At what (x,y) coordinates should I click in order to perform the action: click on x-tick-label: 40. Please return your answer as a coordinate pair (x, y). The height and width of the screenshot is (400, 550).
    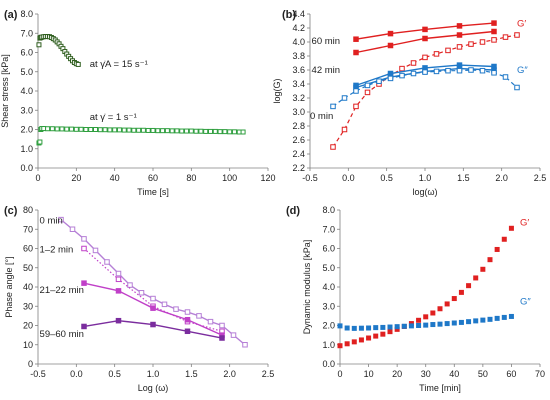
    Looking at the image, I should click on (115, 178).